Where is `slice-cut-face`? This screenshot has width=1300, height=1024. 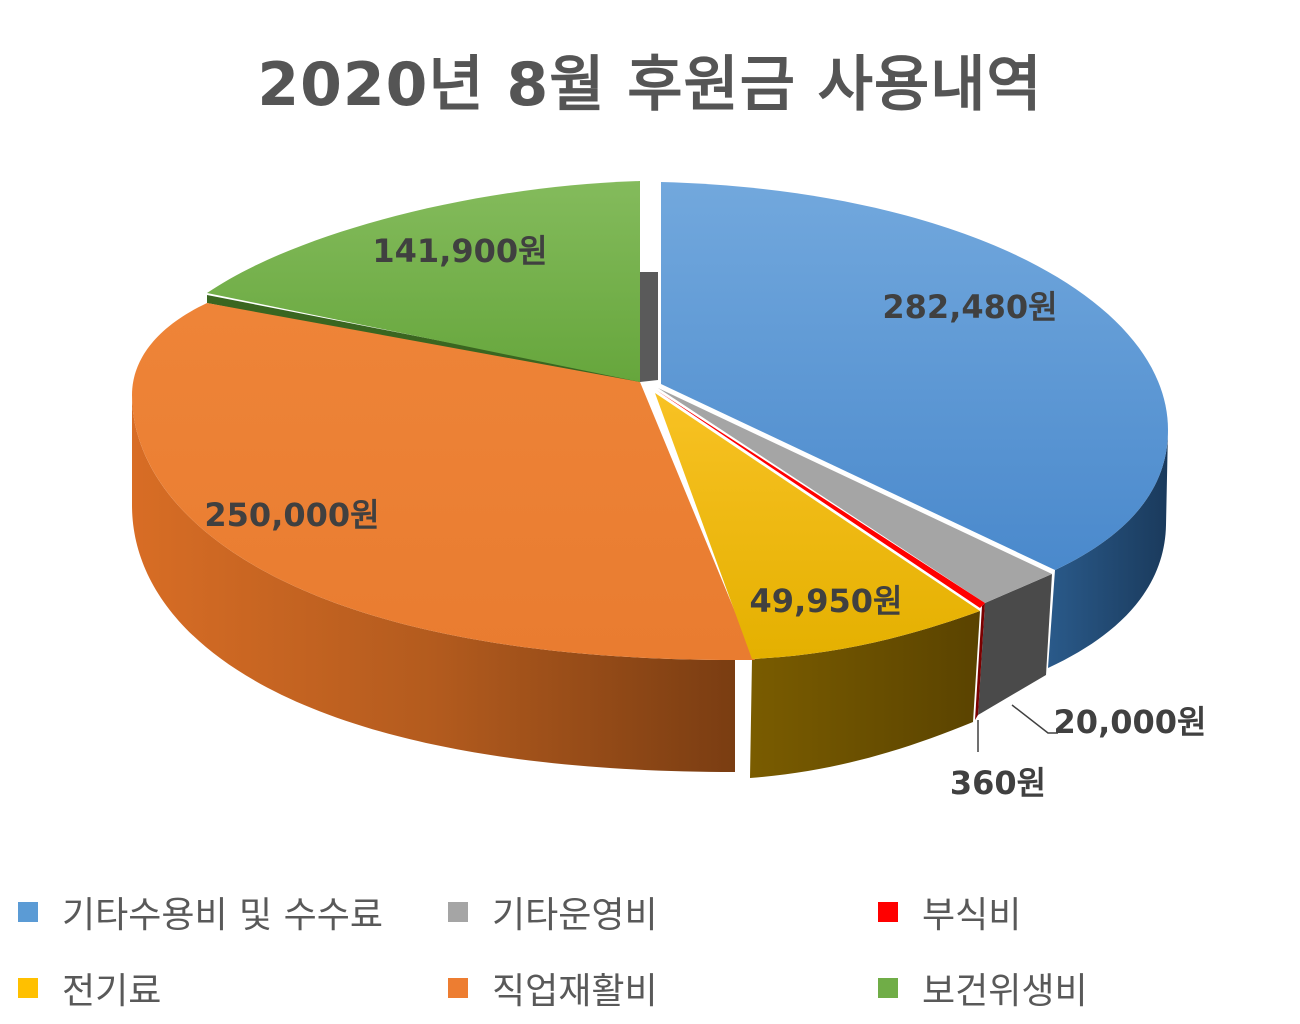 slice-cut-face is located at coordinates (649, 327).